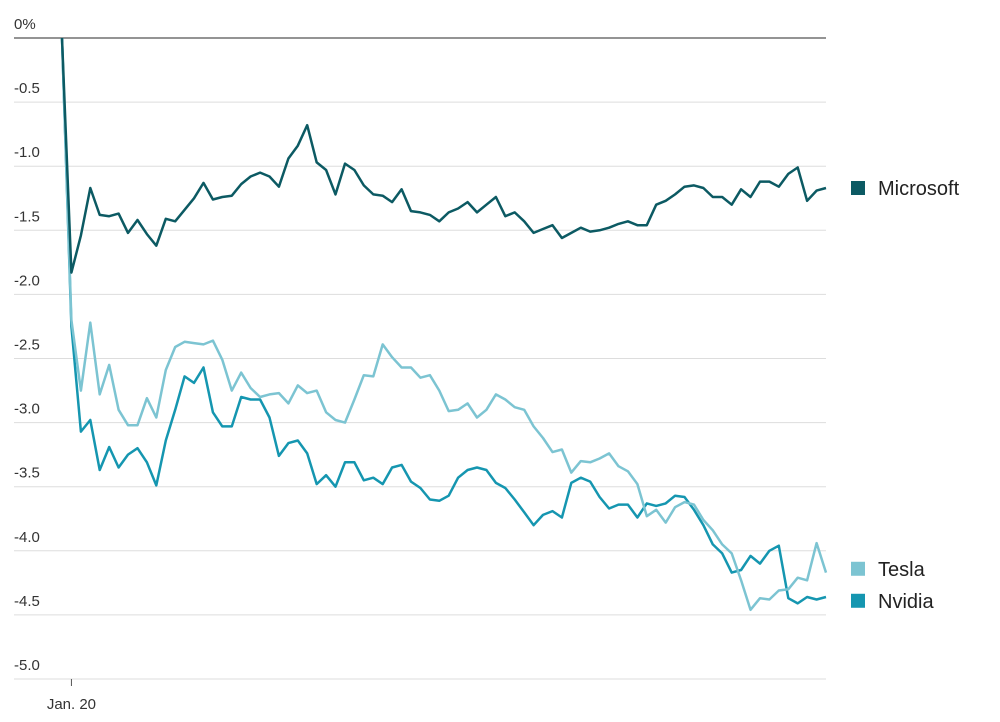  I want to click on x-tick-label: Jan. 20, so click(71, 704).